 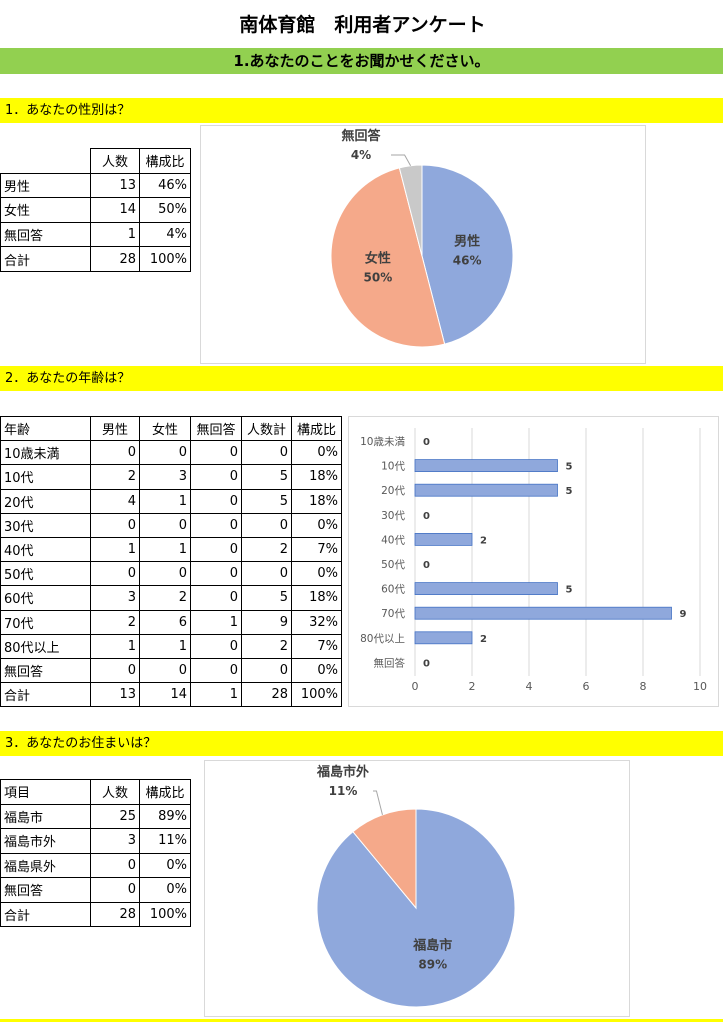 I want to click on table-cell: 9, so click(x=266, y=622).